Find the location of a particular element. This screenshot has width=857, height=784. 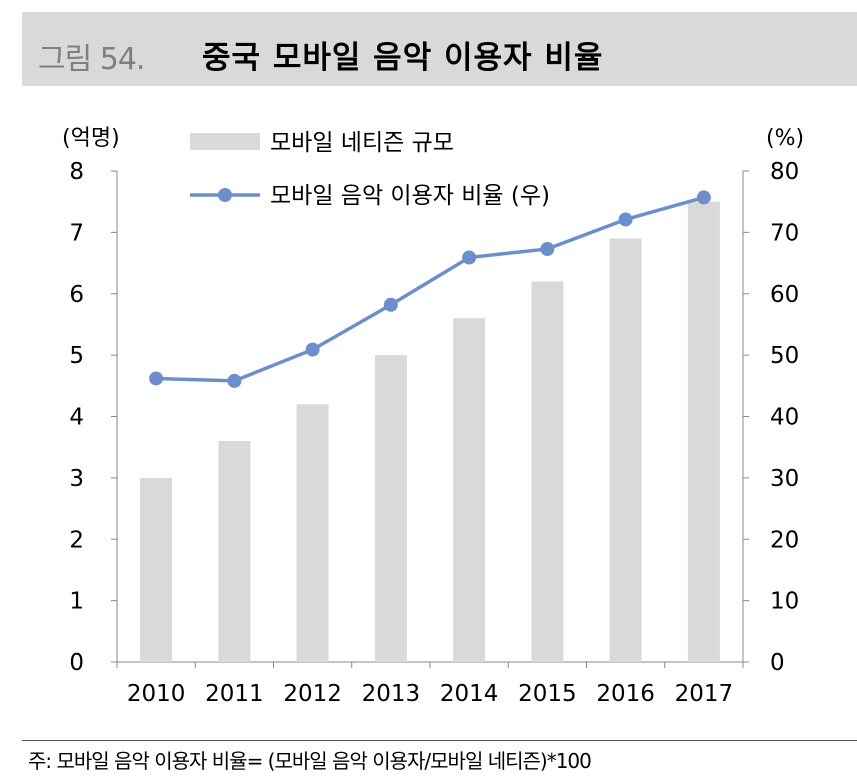

x-tick-label: 2016 is located at coordinates (625, 694).